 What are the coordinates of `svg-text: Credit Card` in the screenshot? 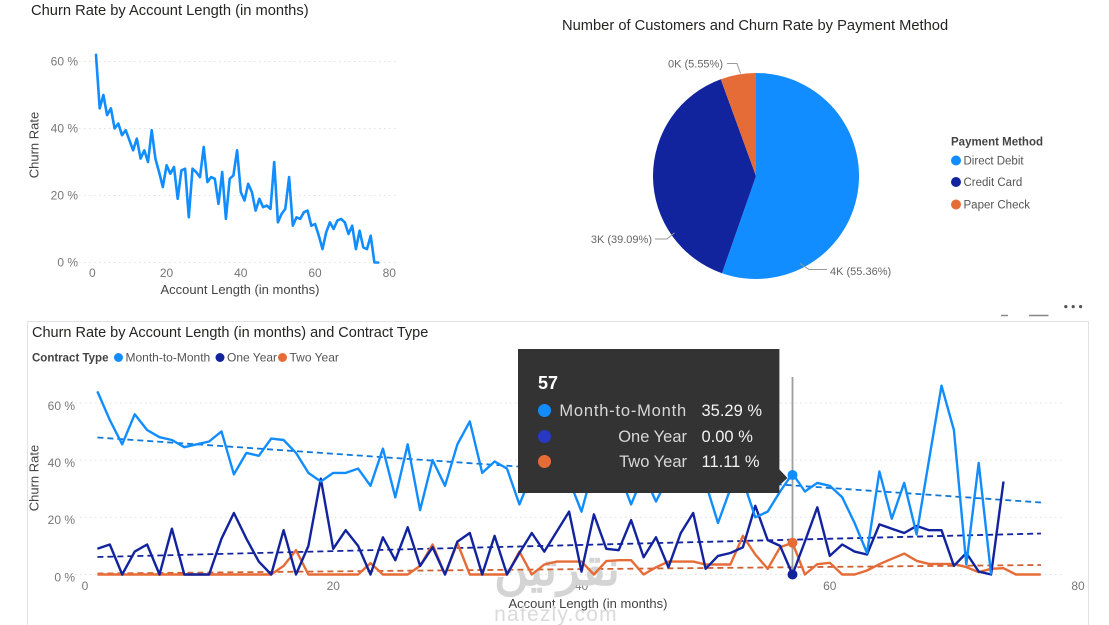 It's located at (993, 183).